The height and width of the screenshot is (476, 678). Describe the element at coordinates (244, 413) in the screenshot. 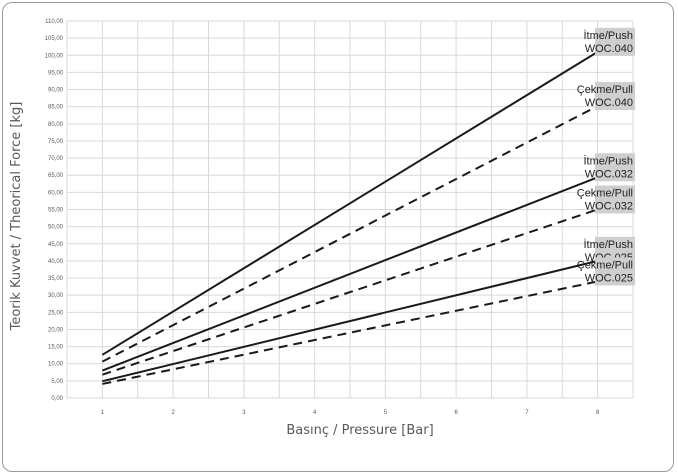

I see `x-tick-label: 3` at that location.